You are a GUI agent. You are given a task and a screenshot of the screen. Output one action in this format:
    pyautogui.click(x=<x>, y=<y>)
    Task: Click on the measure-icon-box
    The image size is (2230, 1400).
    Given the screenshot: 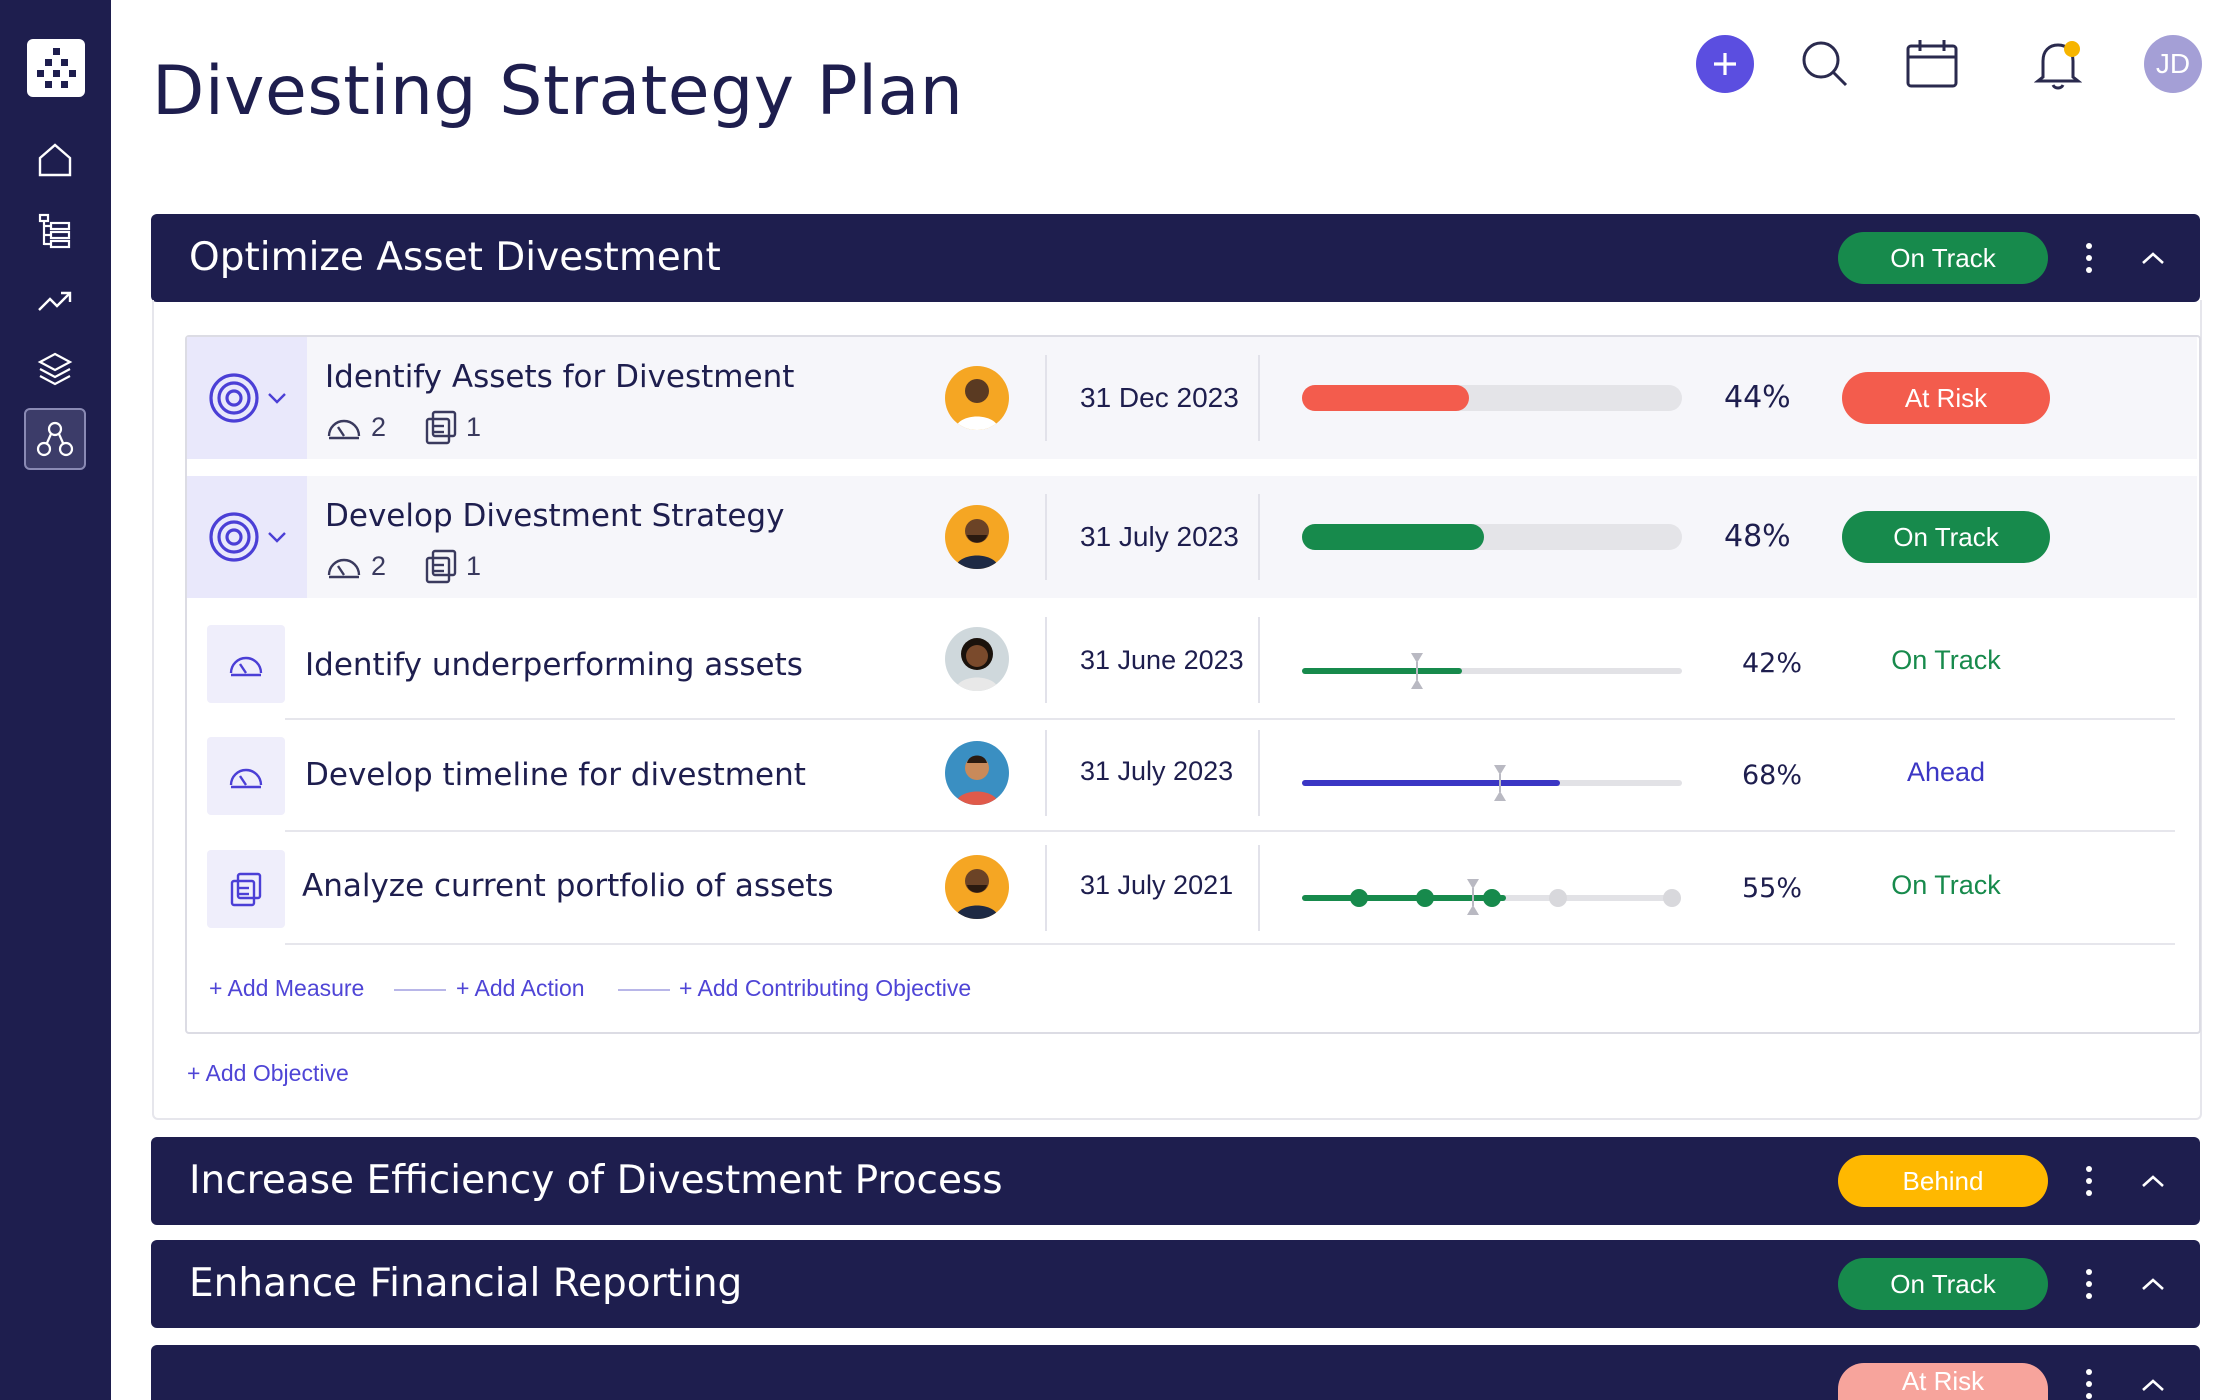 What is the action you would take?
    pyautogui.click(x=246, y=664)
    